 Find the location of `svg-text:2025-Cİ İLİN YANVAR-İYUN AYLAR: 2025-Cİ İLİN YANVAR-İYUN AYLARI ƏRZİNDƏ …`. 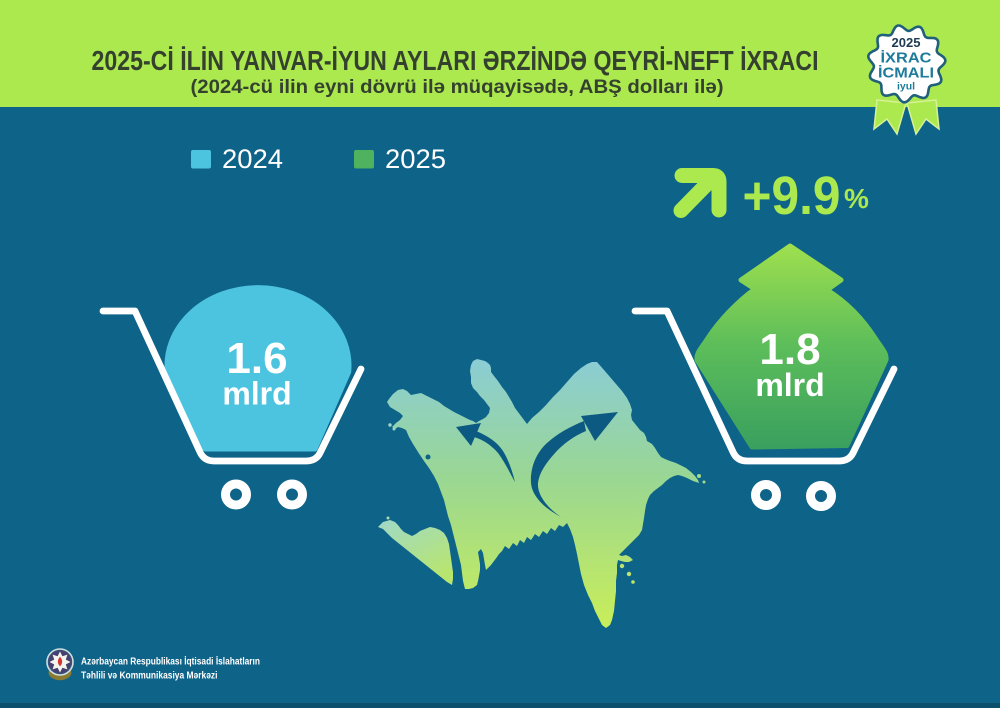

svg-text:2025-Cİ İLİN YANVAR-İYUN AYLAR: 2025-Cİ İLİN YANVAR-İYUN AYLARI ƏRZİNDƏ … is located at coordinates (455, 60).